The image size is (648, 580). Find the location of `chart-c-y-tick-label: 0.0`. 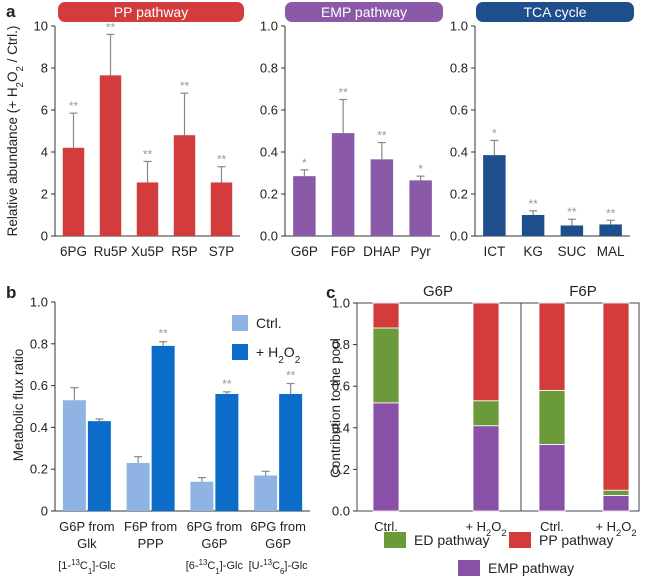

chart-c-y-tick-label: 0.0 is located at coordinates (341, 511).